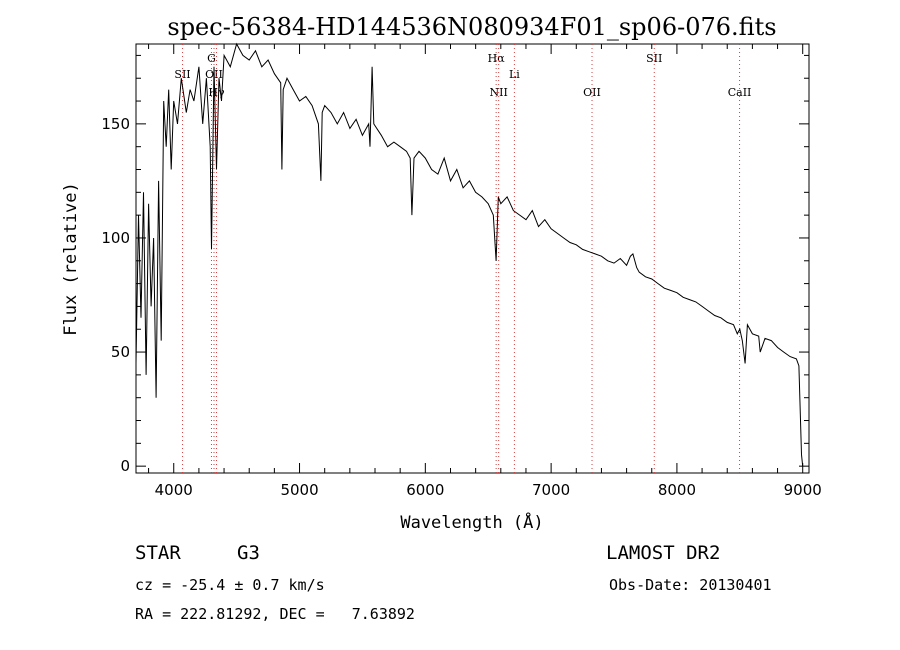 This screenshot has height=650, width=900. Describe the element at coordinates (471, 522) in the screenshot. I see `x-axis-label: Wavelength (Å)` at that location.